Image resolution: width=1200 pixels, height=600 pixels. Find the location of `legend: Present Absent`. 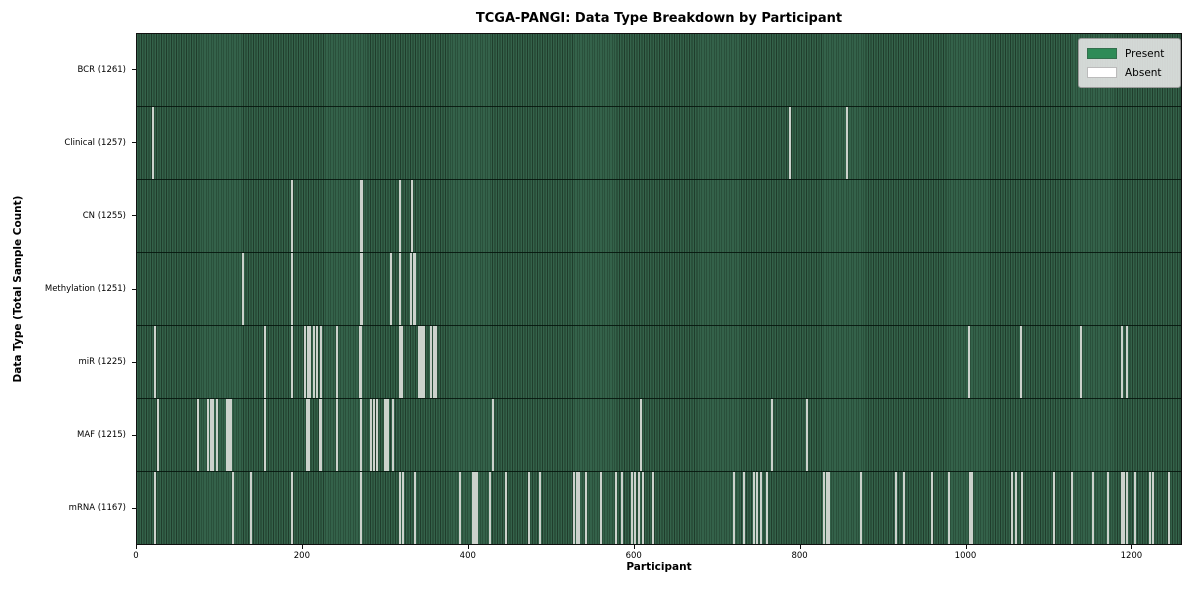

legend: Present Absent is located at coordinates (1129, 63).